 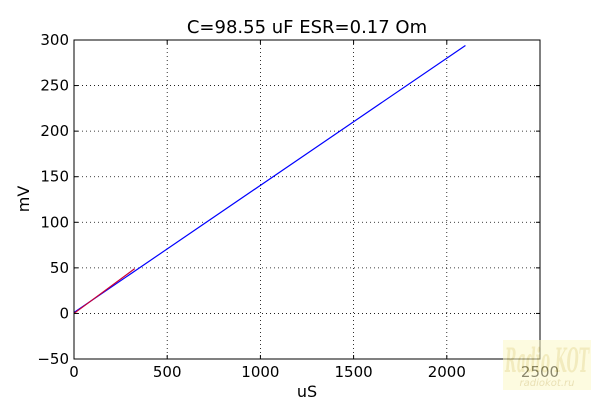 What do you see at coordinates (23, 199) in the screenshot?
I see `y-axis-label: mV` at bounding box center [23, 199].